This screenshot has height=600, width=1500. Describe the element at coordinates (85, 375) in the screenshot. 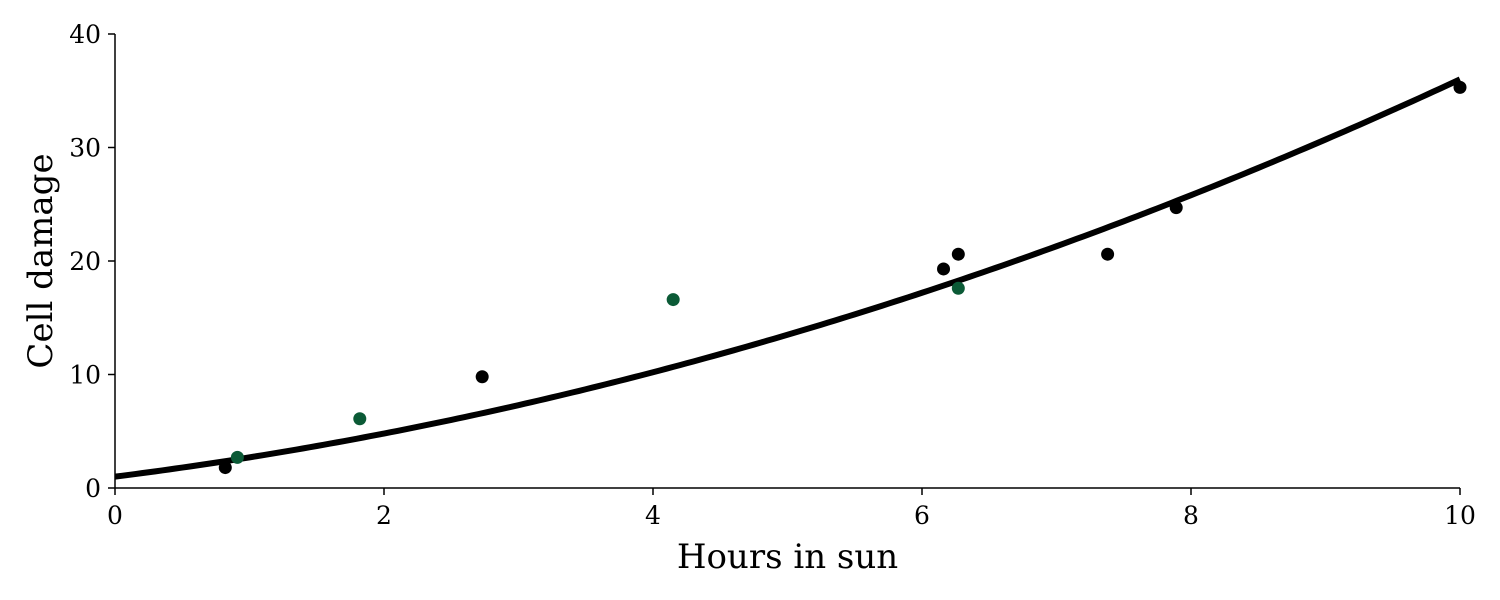

I see `y-tick-label: 10` at that location.